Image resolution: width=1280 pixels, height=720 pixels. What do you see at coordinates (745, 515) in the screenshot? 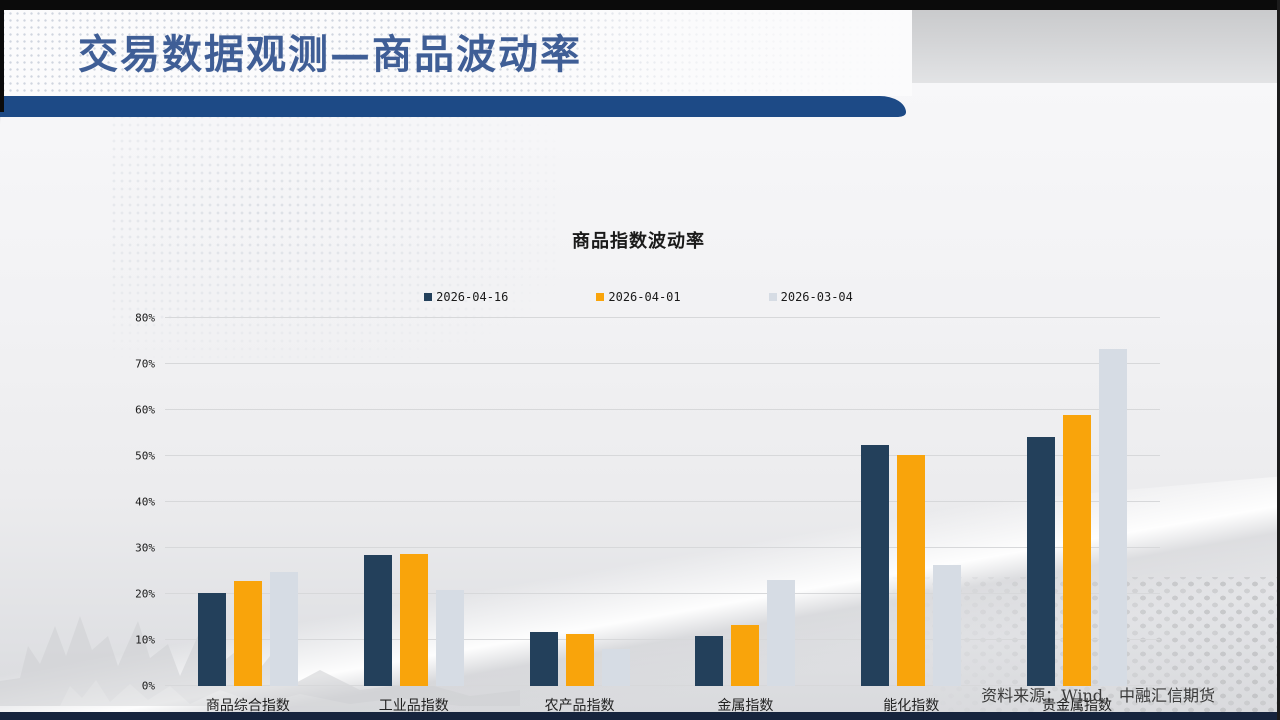
I see `bar-group: 金属指数` at bounding box center [745, 515].